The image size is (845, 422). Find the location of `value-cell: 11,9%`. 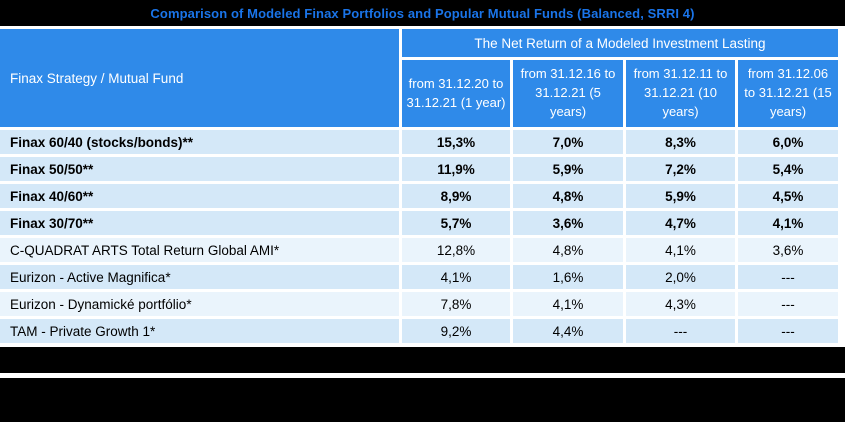

value-cell: 11,9% is located at coordinates (456, 169).